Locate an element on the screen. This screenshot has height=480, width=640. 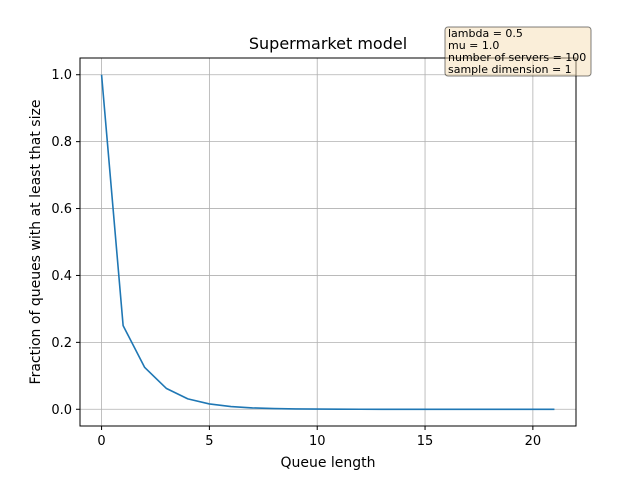
y-tick-label: 1.0 is located at coordinates (61, 75).